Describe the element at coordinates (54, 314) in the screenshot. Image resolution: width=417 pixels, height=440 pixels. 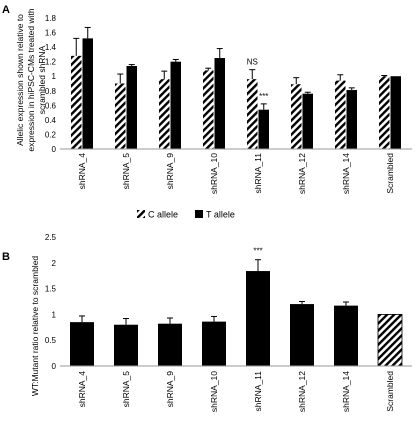
I see `panel-b-ytick-label: 1` at that location.